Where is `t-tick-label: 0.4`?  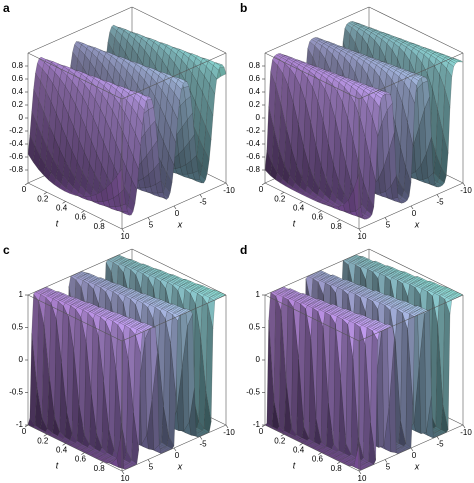
t-tick-label: 0.4 is located at coordinates (62, 450).